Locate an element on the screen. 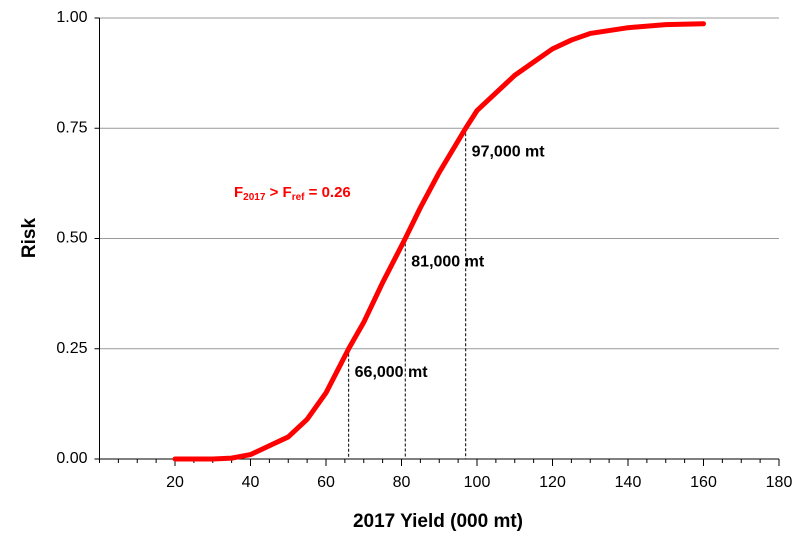 The image size is (803, 539). marker-label: 66,000 mt is located at coordinates (392, 372).